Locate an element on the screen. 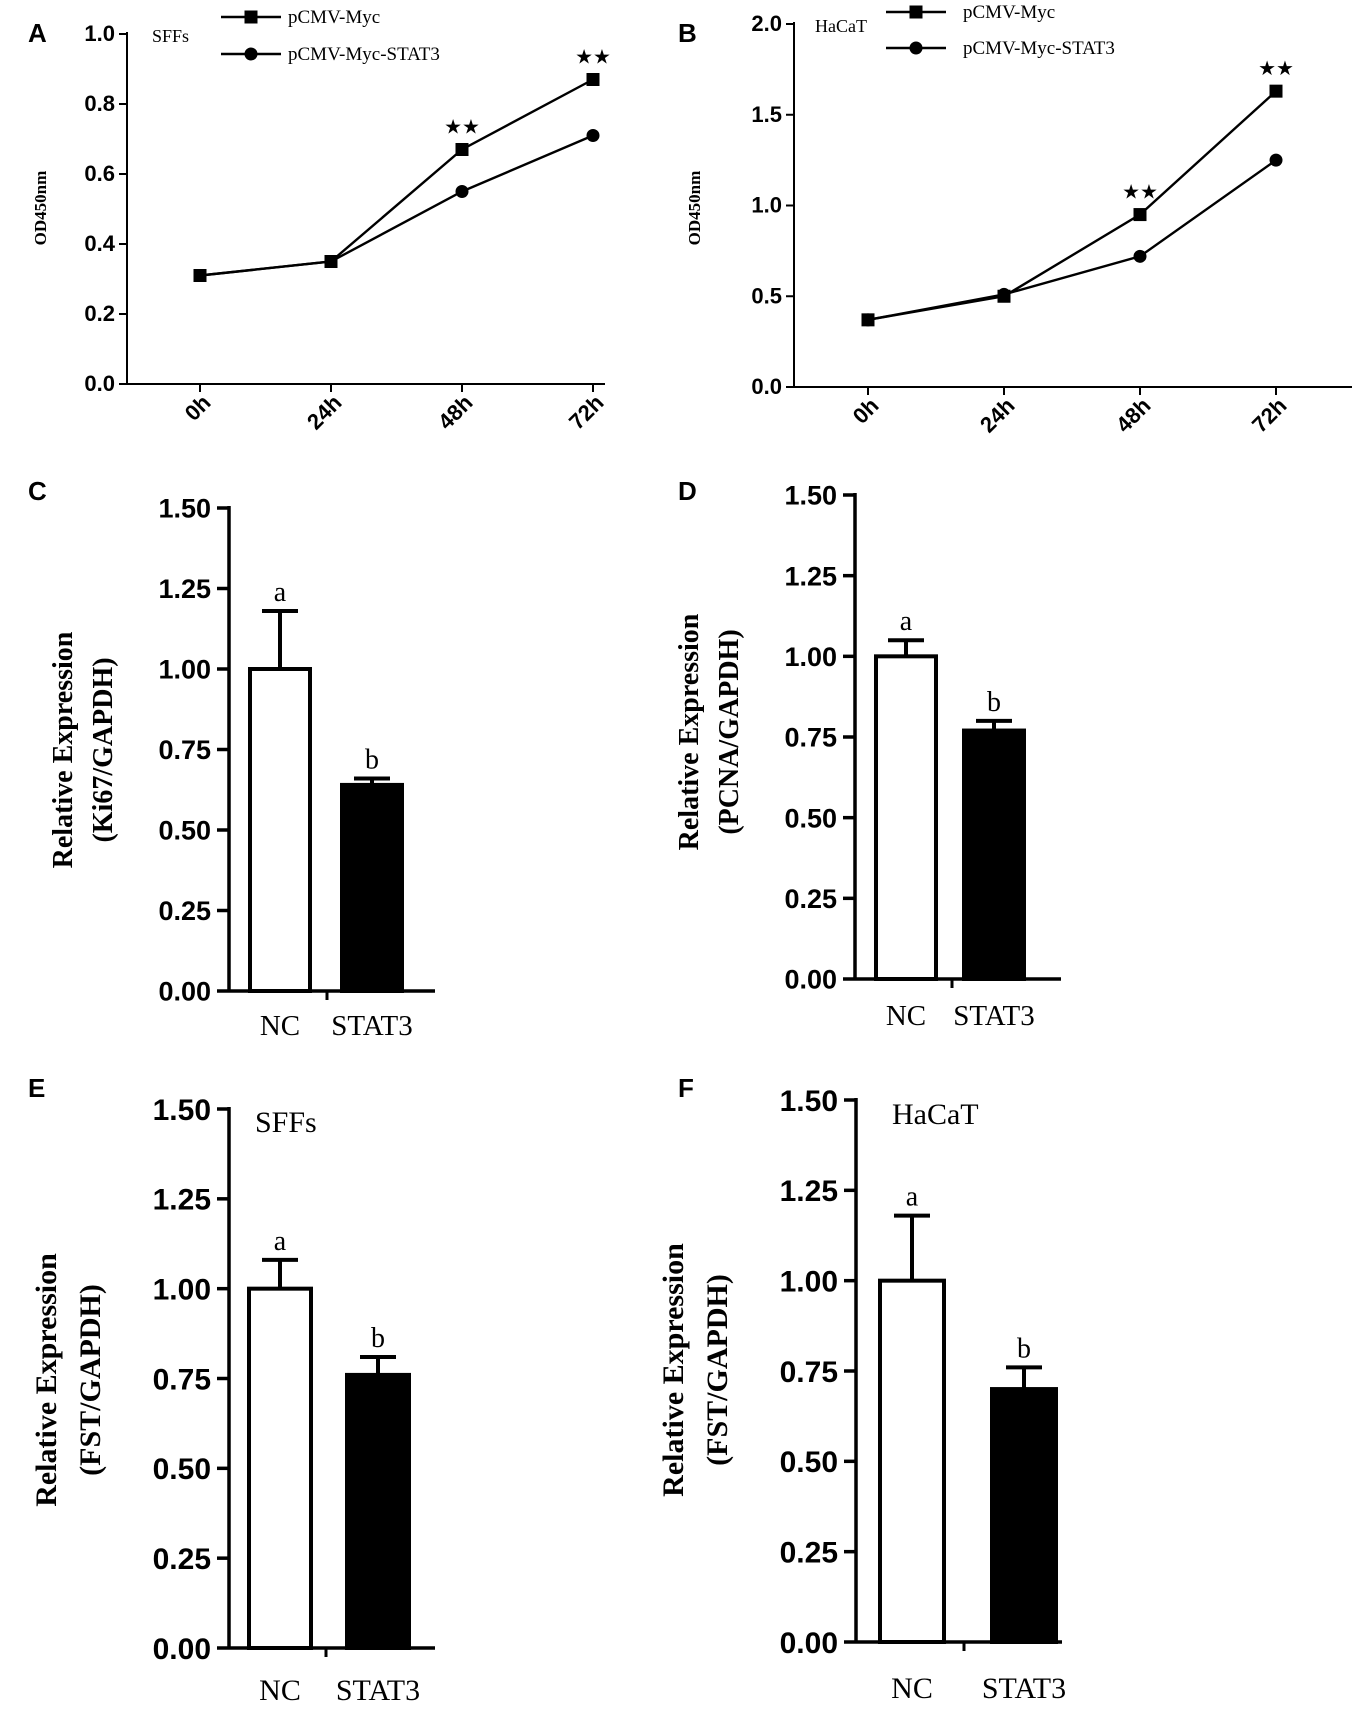 The height and width of the screenshot is (1715, 1355). y-tick-label: 0.5 is located at coordinates (766, 295).